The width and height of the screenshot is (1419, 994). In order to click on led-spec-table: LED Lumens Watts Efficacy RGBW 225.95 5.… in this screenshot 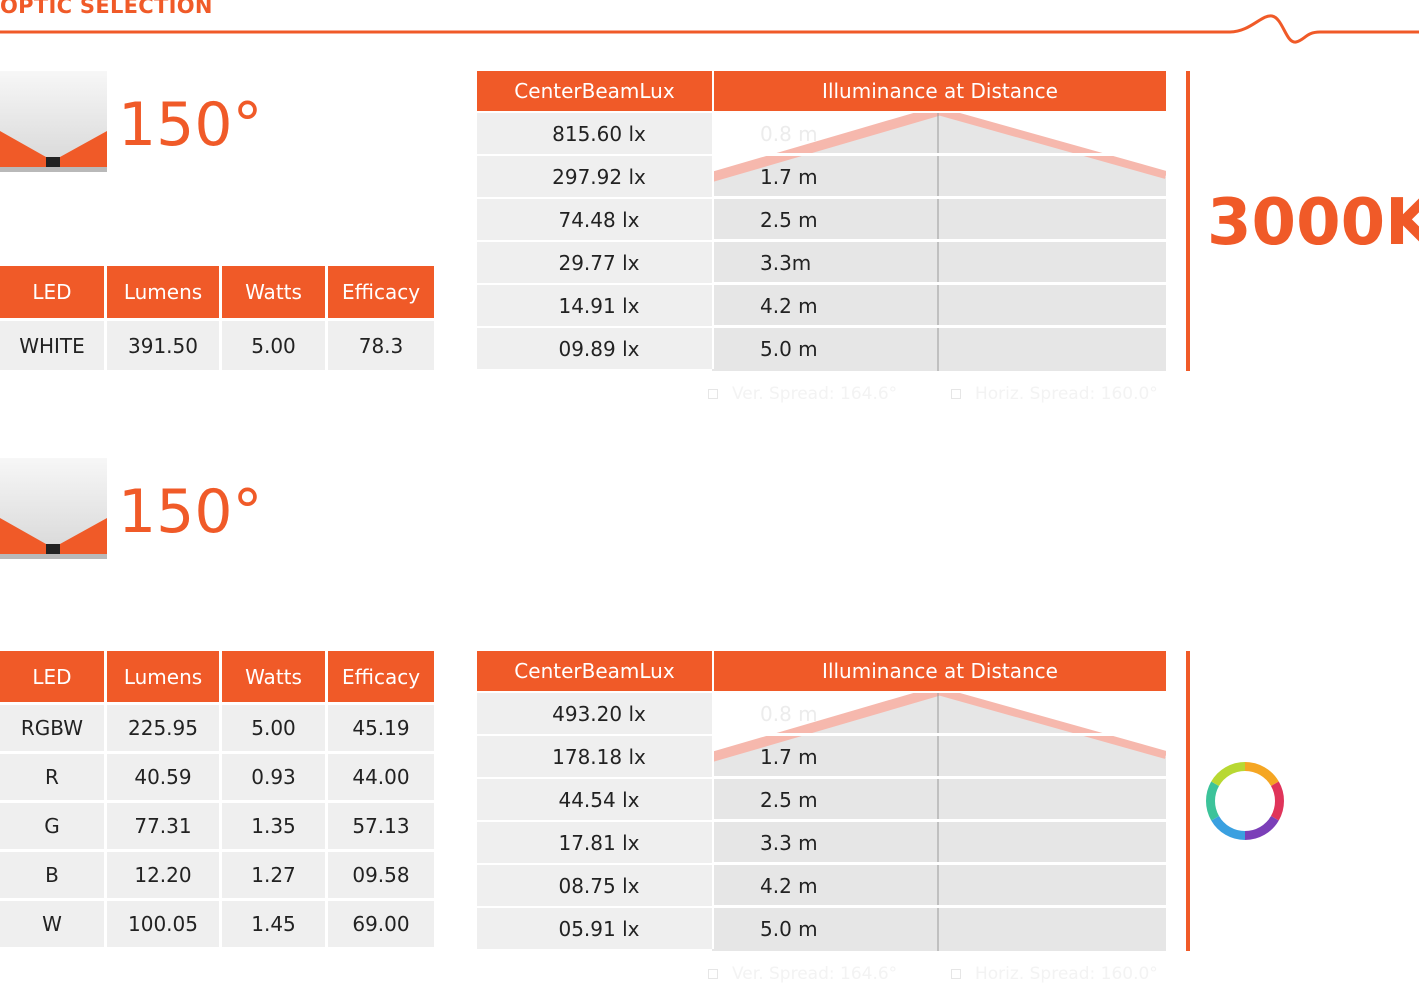, I will do `click(217, 799)`.